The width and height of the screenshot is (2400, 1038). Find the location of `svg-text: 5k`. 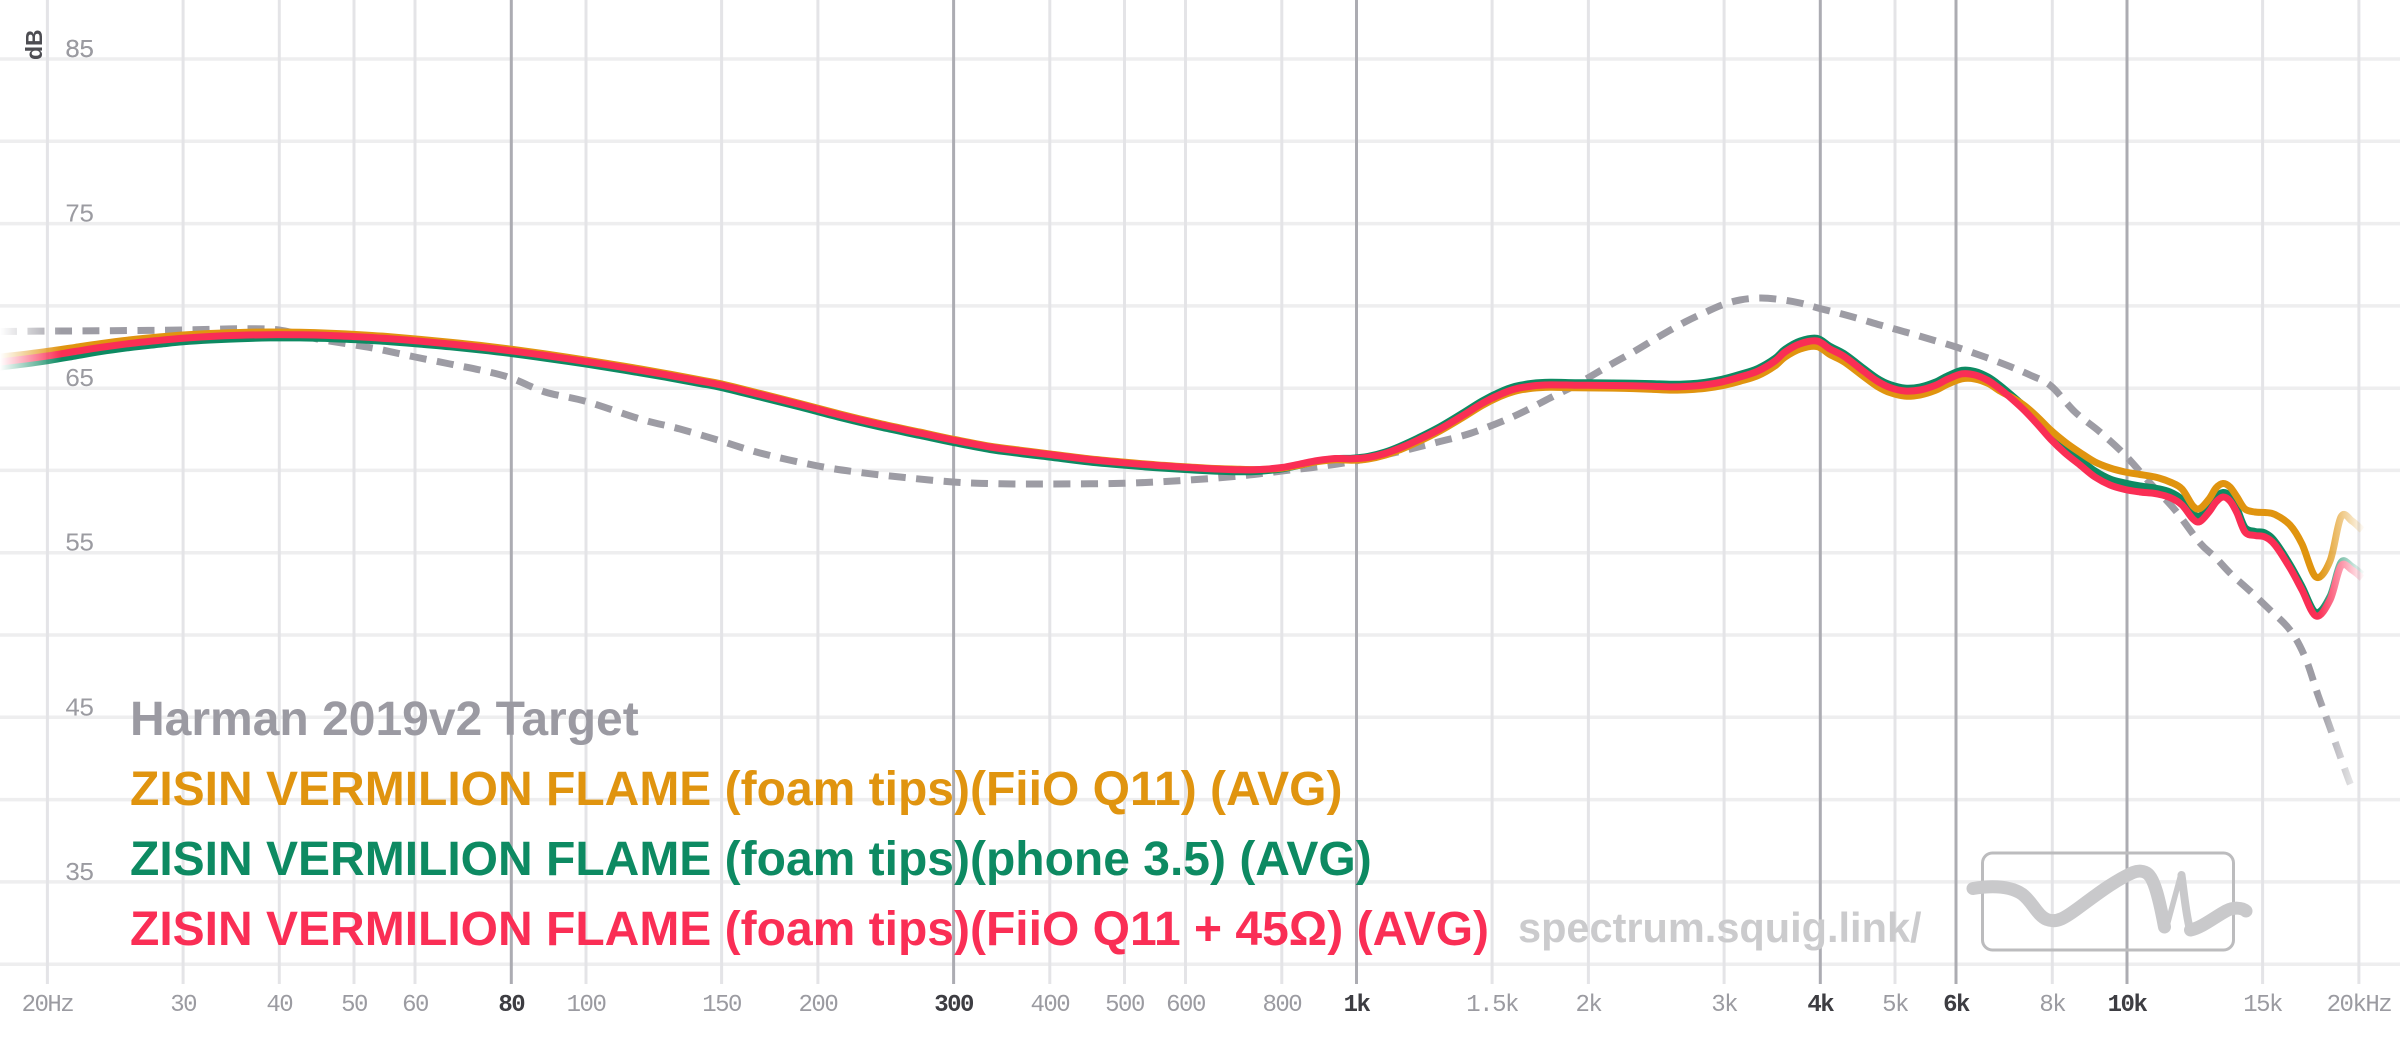

svg-text: 5k is located at coordinates (1895, 1005).